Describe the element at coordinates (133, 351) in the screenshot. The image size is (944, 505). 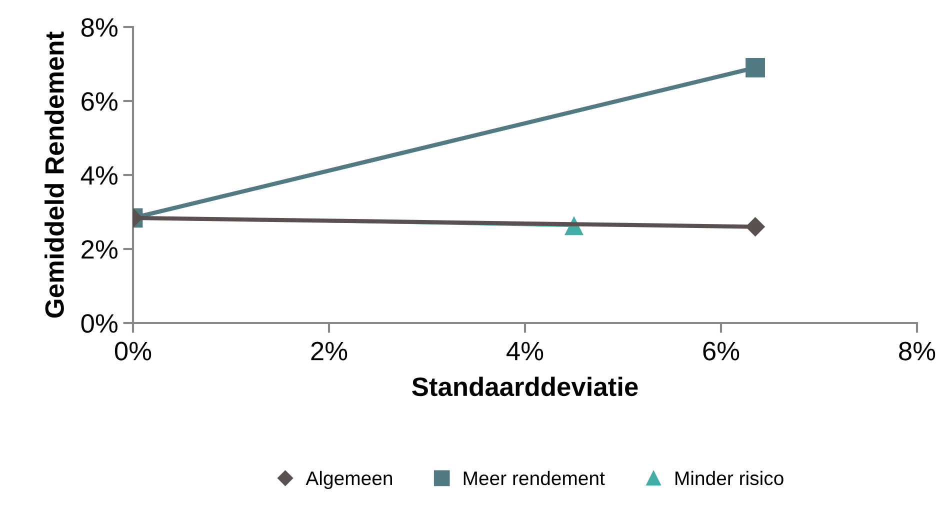
I see `x-tick-label: 0%` at that location.